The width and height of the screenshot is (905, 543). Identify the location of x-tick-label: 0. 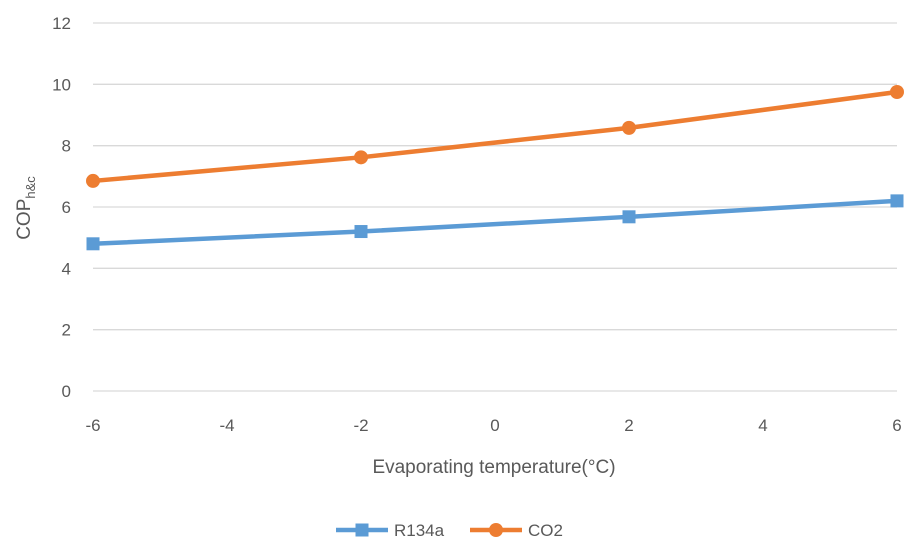
(494, 425).